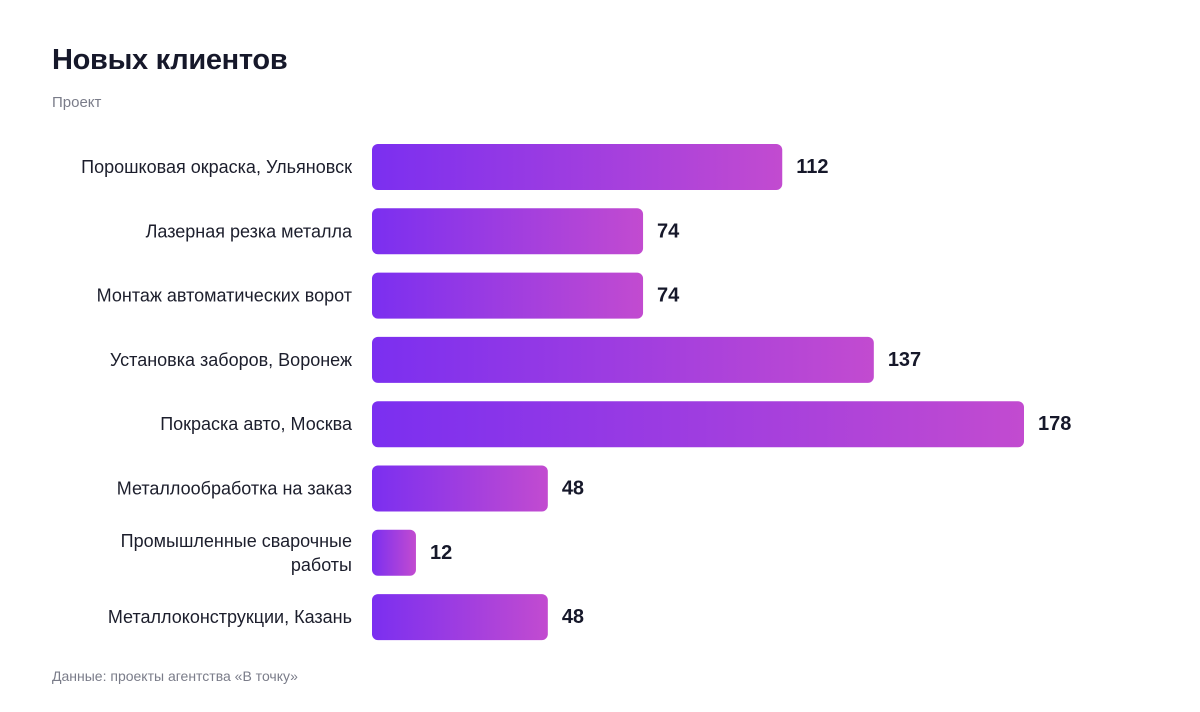 This screenshot has height=712, width=1200. I want to click on bar-row: Покраска авто, Москва 178, so click(615, 424).